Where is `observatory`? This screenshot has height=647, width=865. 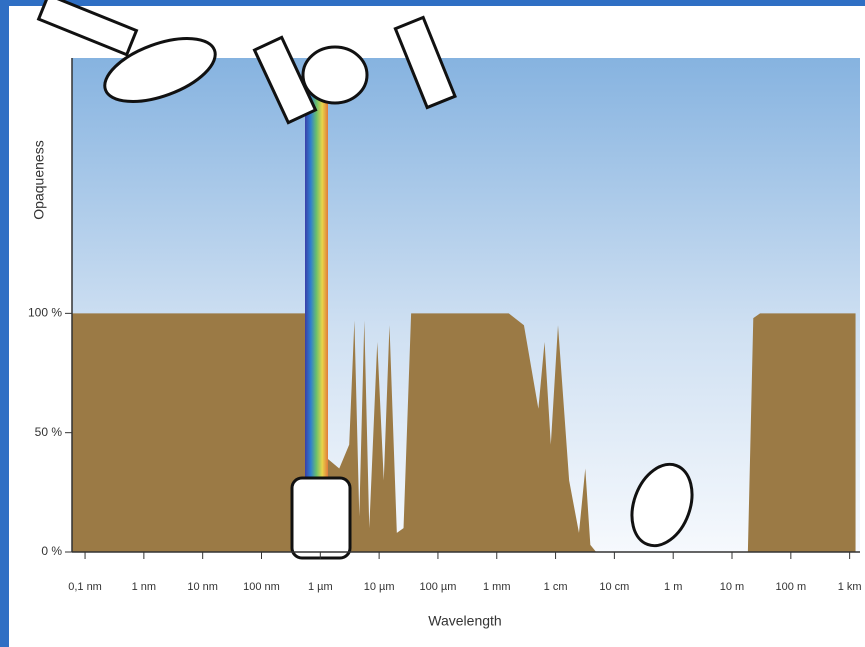 observatory is located at coordinates (321, 518).